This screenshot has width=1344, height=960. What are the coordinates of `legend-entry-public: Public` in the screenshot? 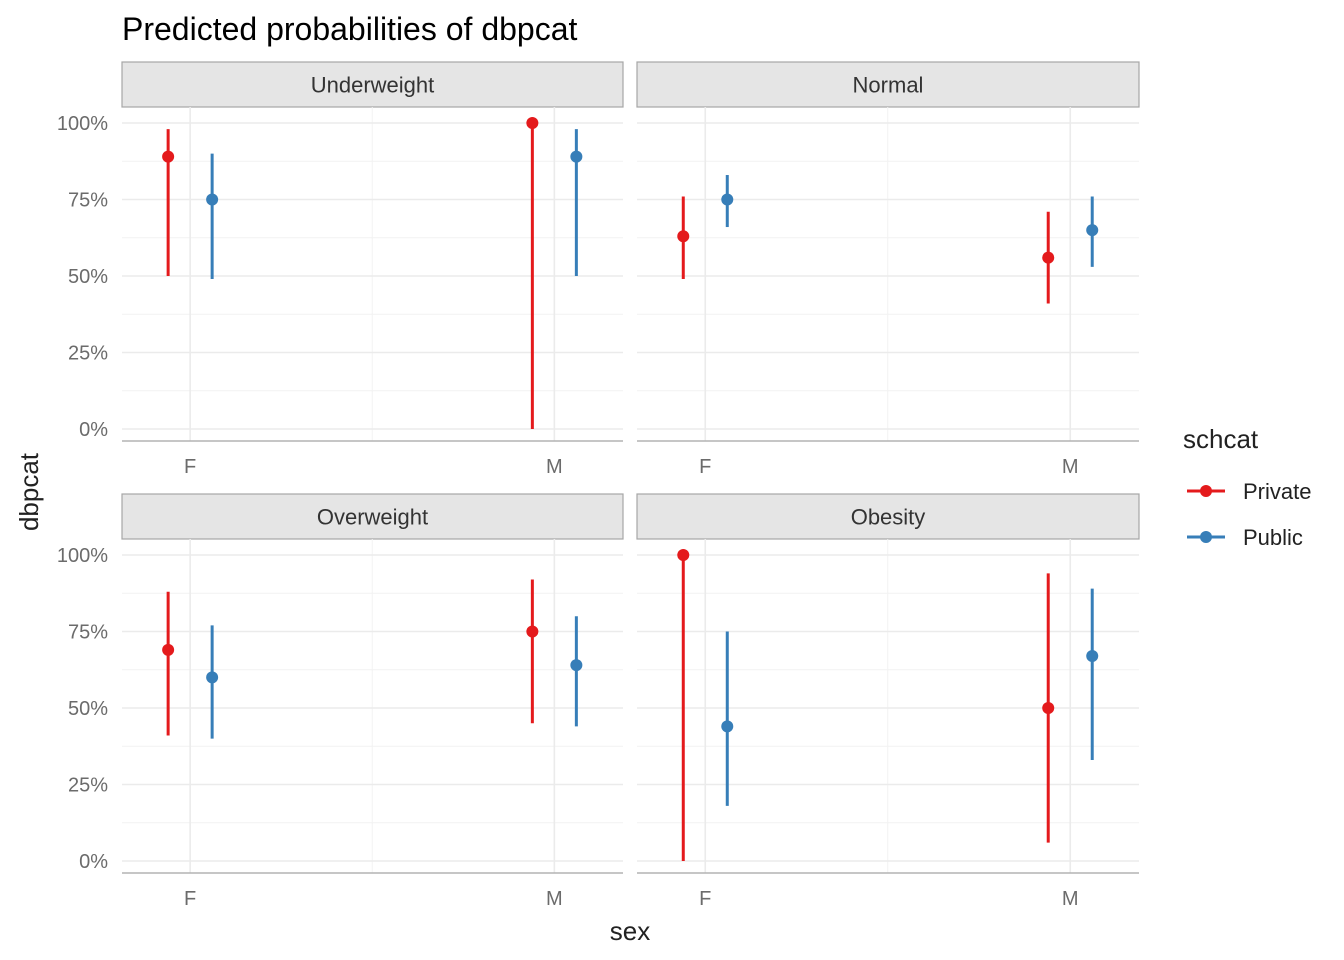 It's located at (1245, 537).